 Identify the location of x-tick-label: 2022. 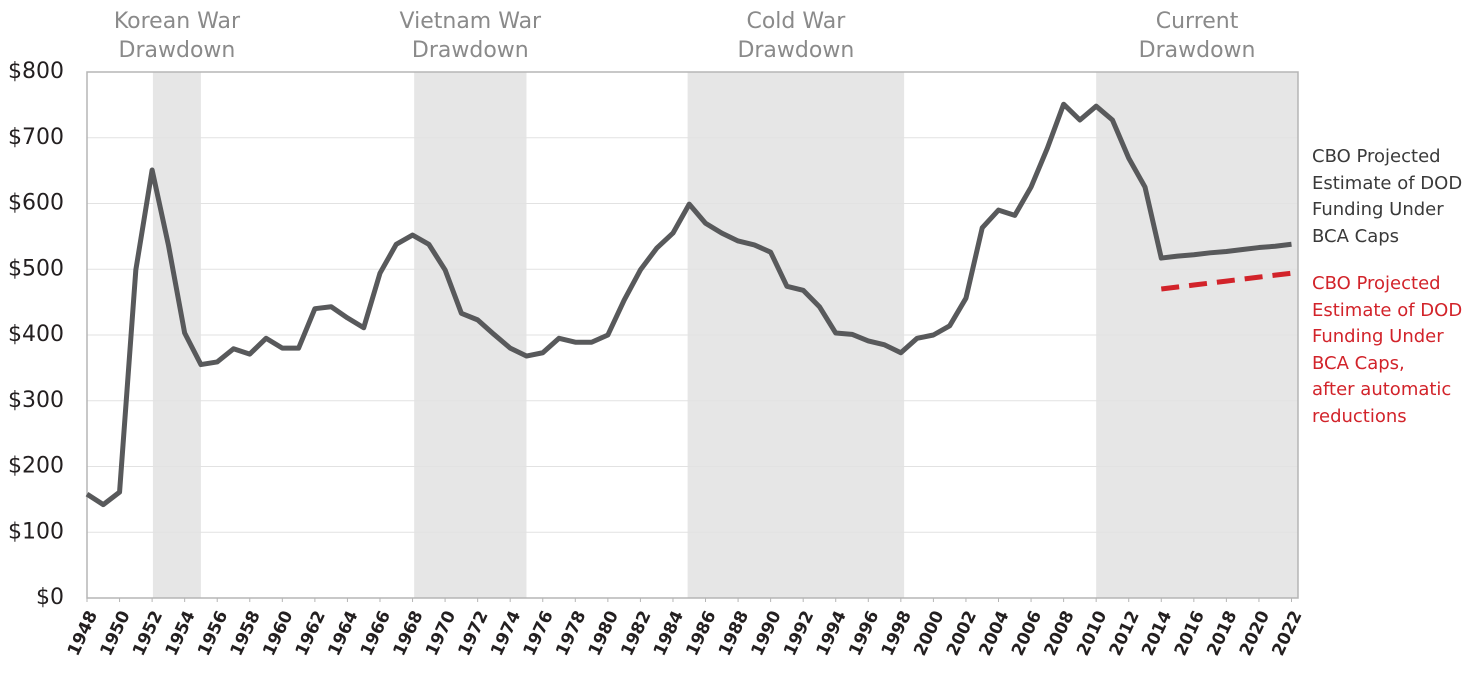
(1287, 633).